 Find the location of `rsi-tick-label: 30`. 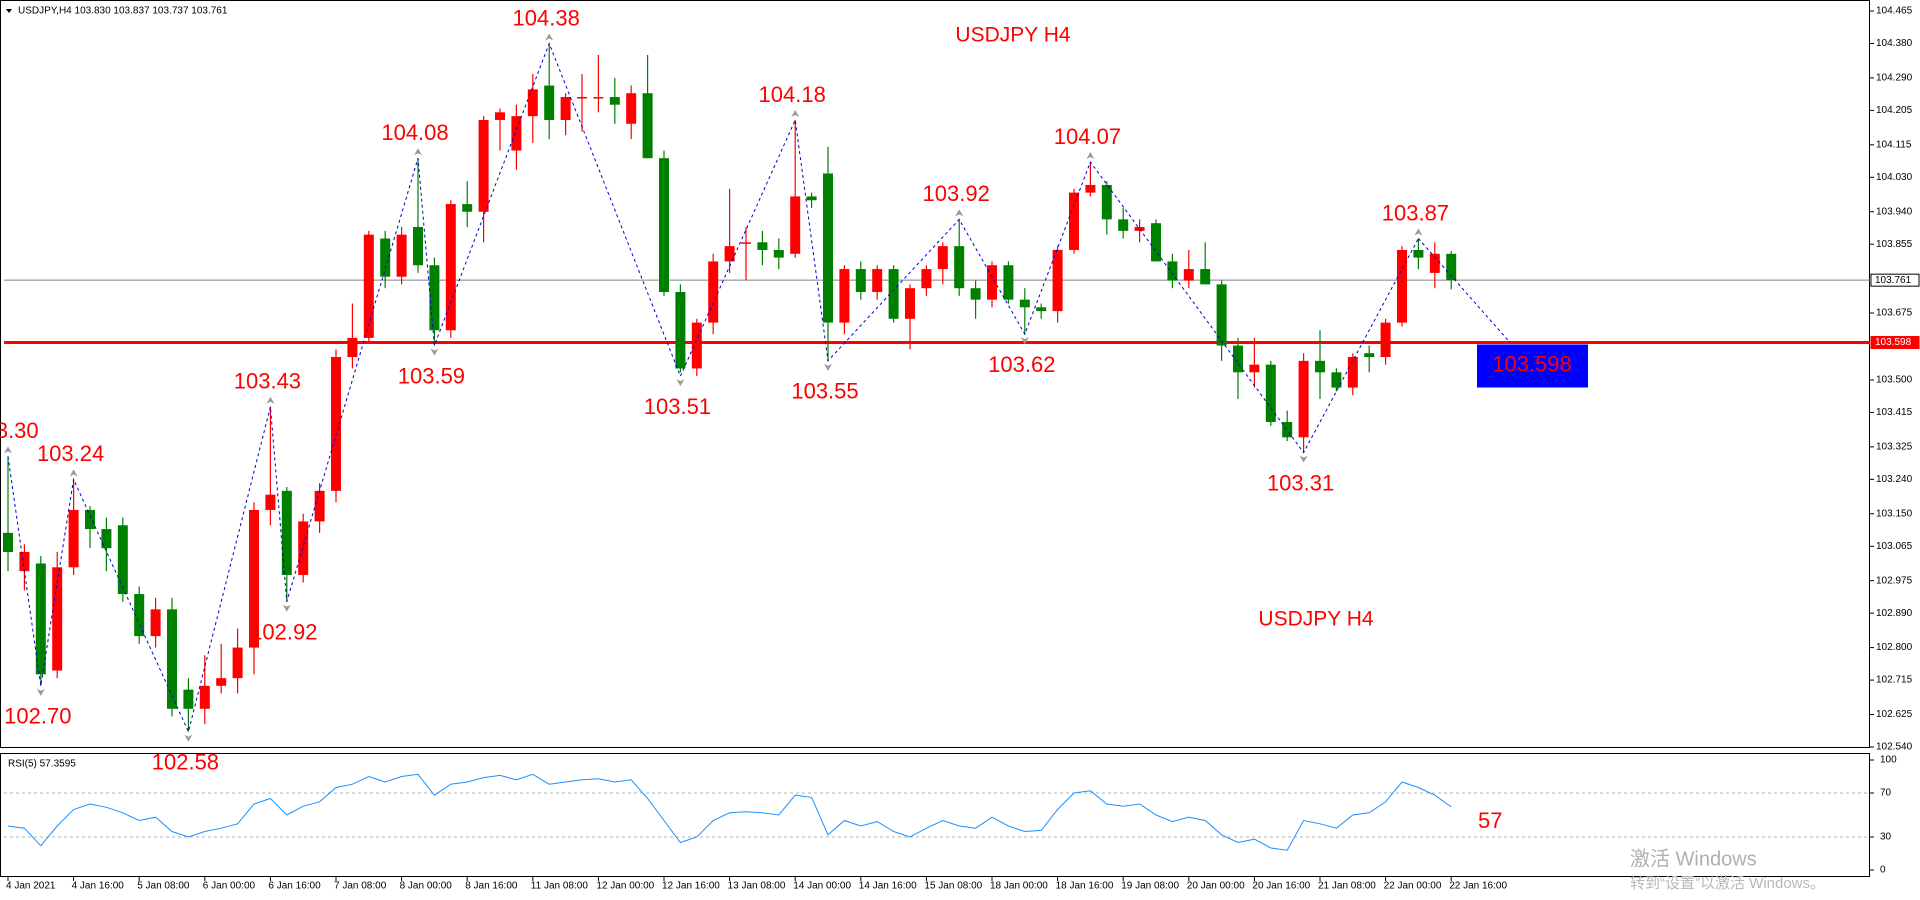

rsi-tick-label: 30 is located at coordinates (1886, 837).